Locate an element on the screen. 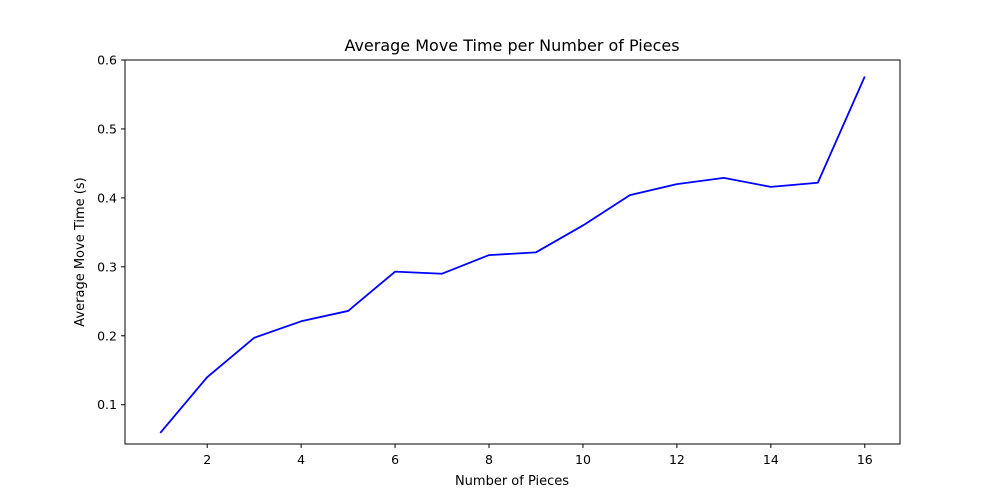 The width and height of the screenshot is (1000, 500). chart-title: Average Move Time per Number of Pieces is located at coordinates (511, 45).